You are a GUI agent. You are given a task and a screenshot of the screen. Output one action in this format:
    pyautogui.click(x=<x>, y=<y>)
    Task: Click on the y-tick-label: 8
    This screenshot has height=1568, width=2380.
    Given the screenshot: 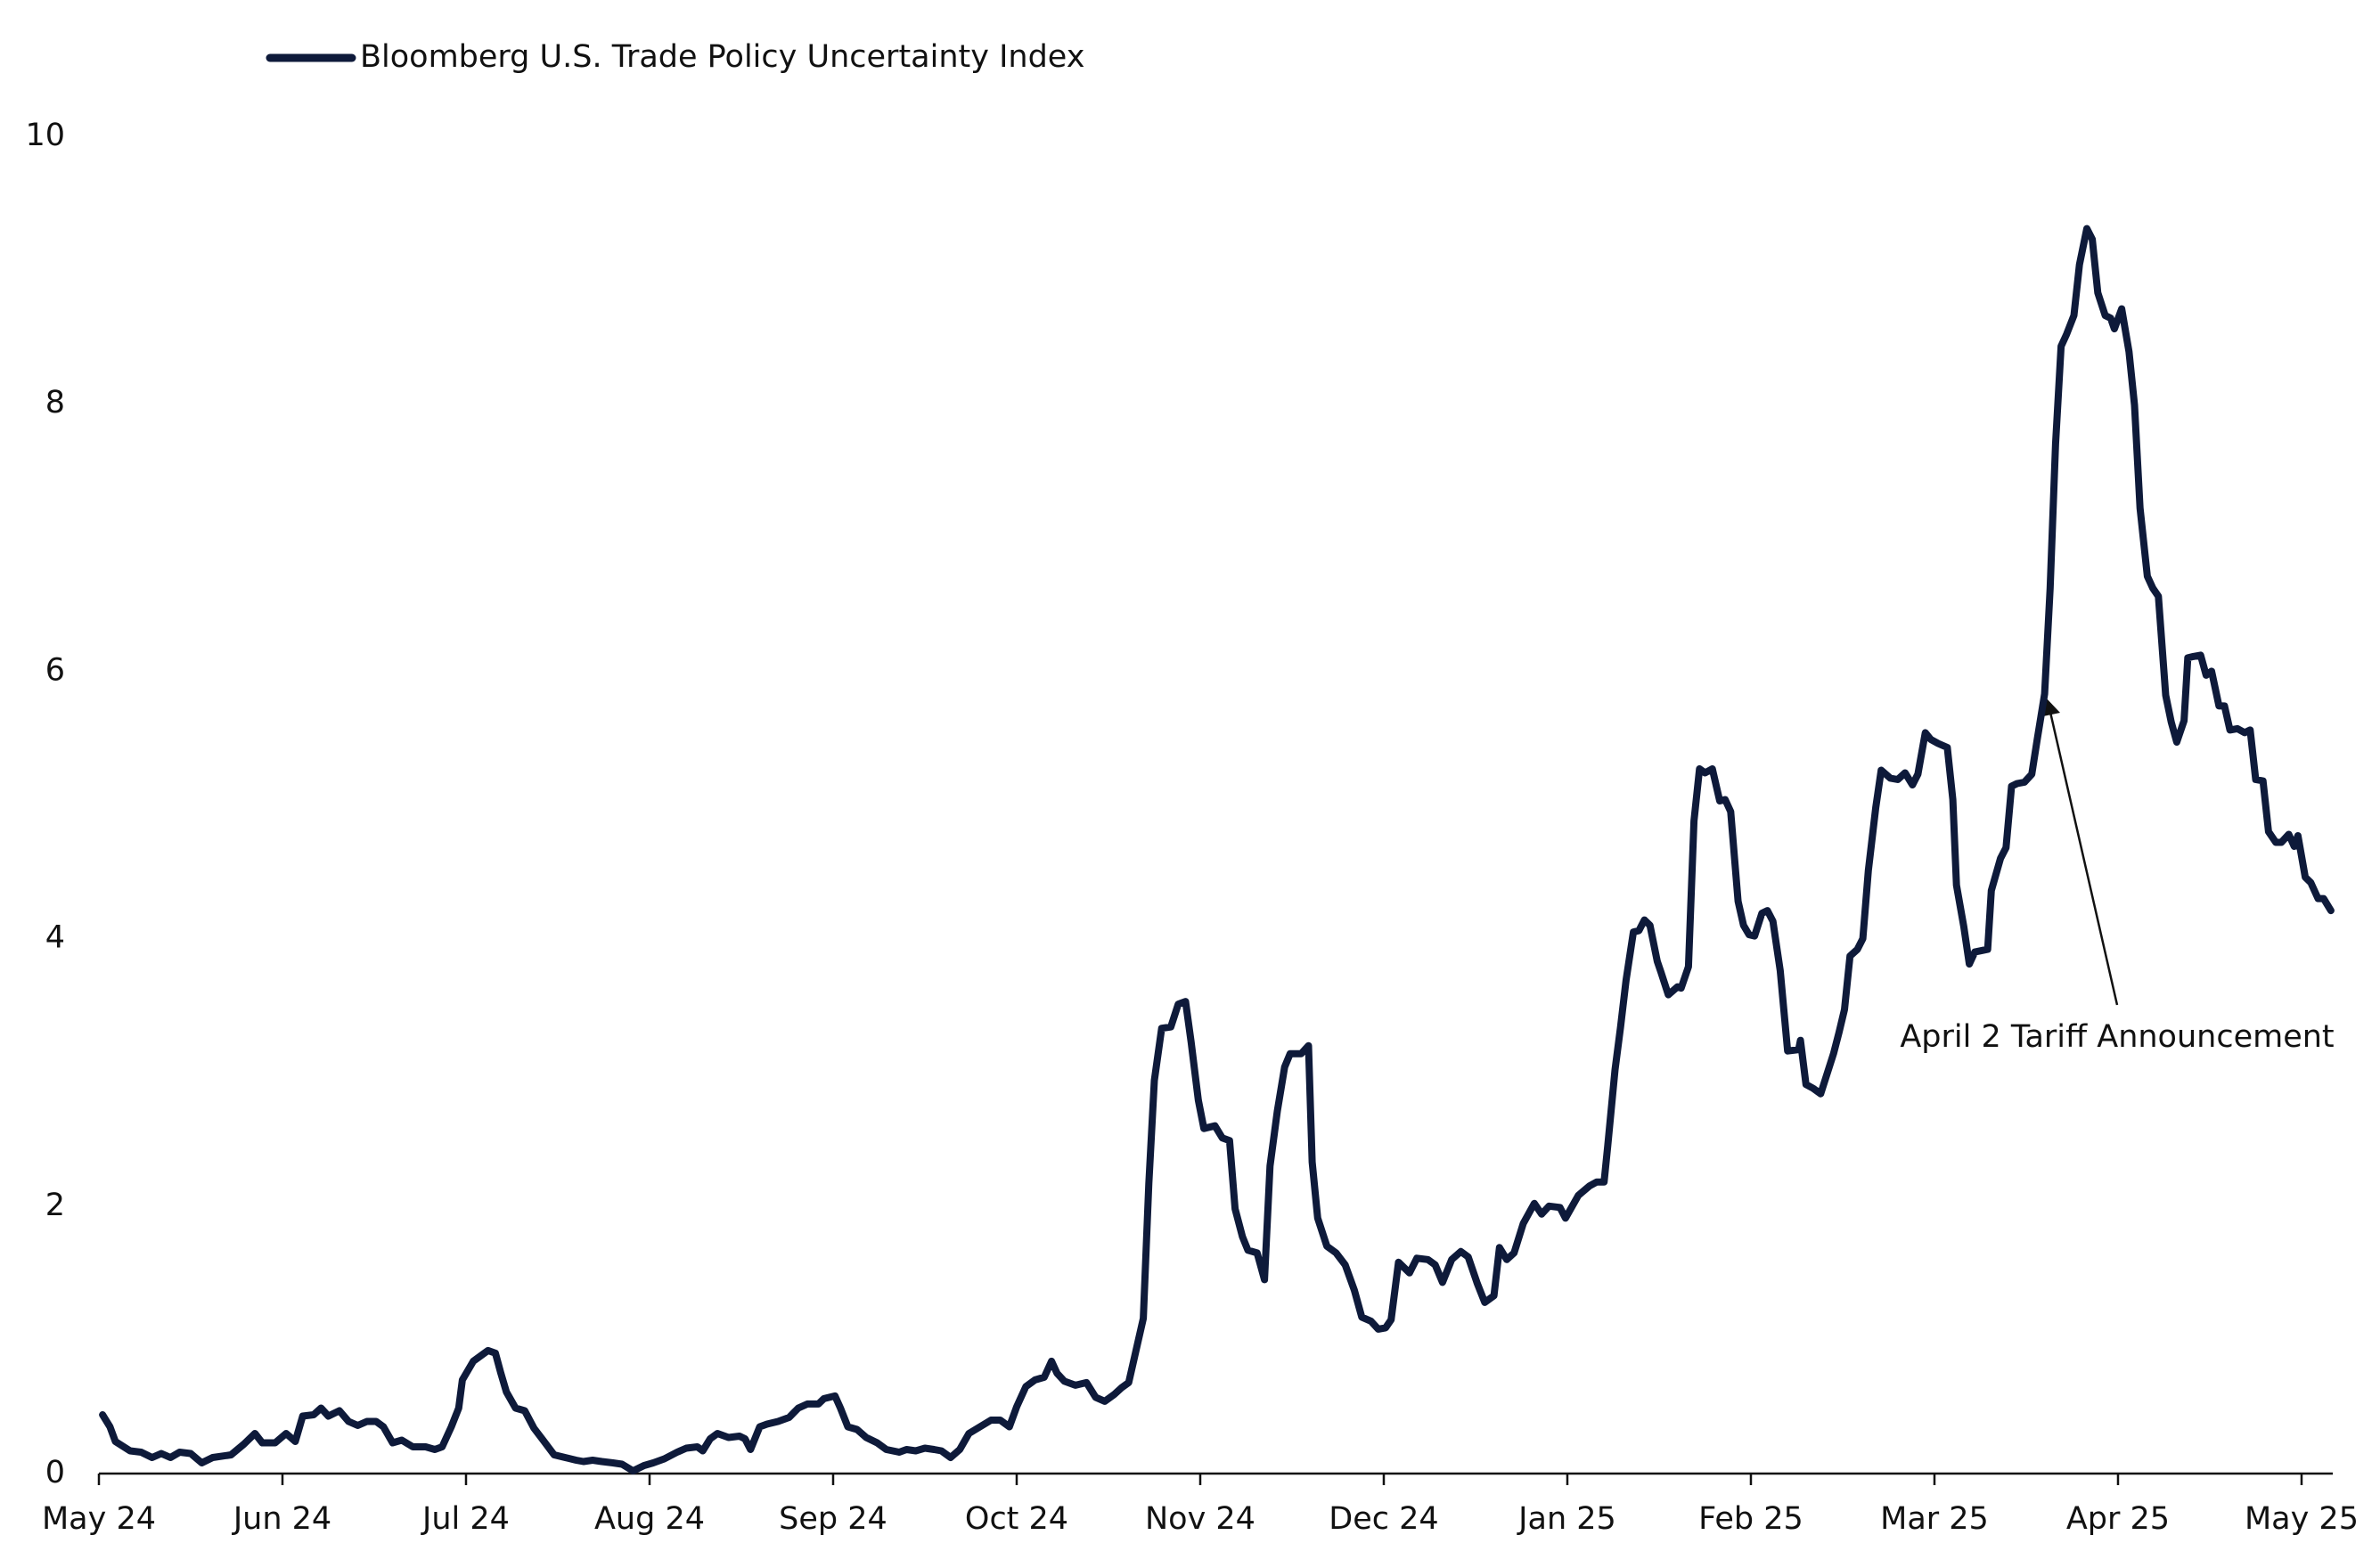 What is the action you would take?
    pyautogui.click(x=55, y=403)
    